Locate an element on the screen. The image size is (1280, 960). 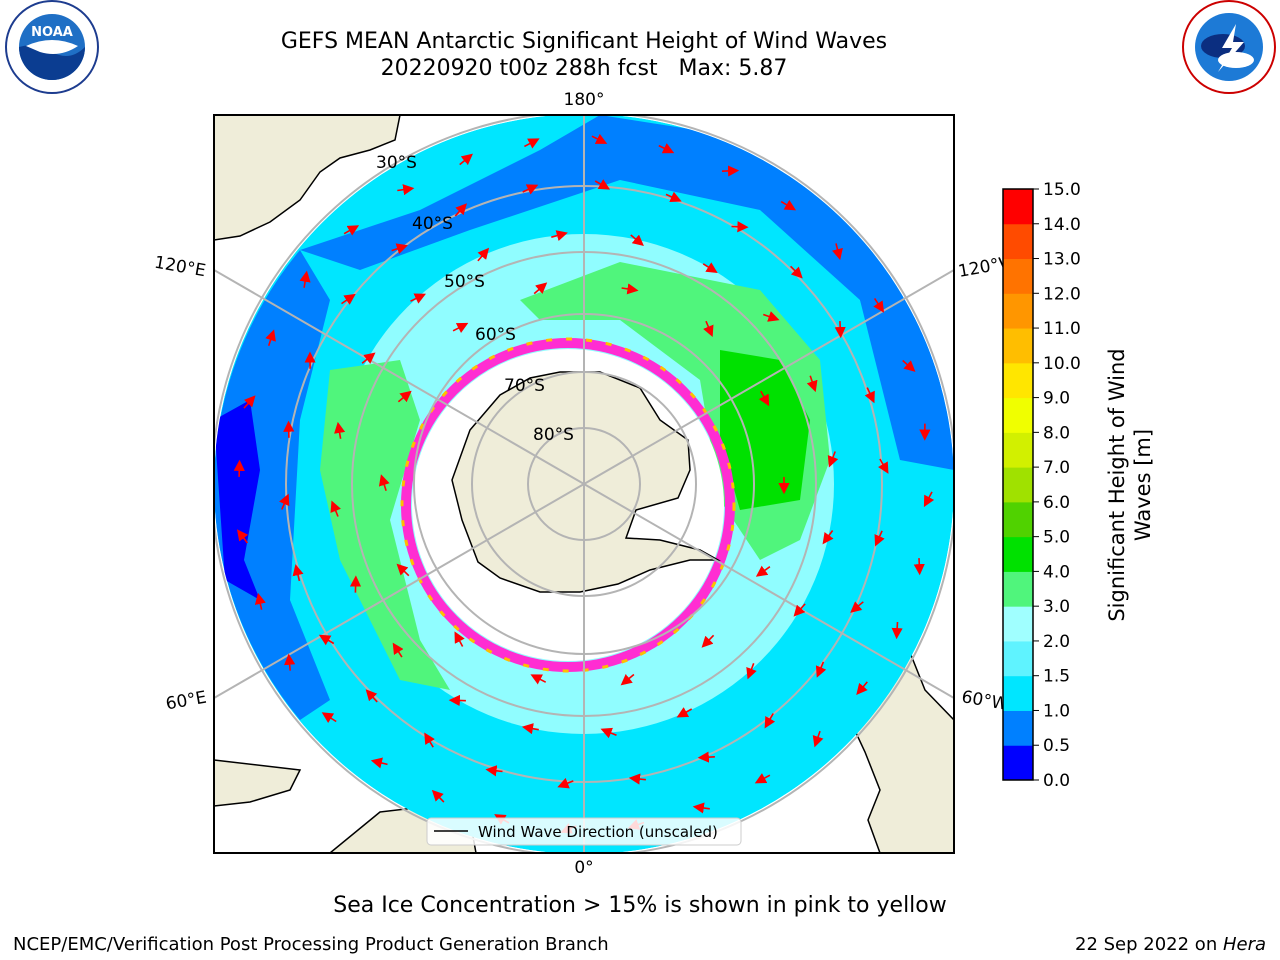
colorbar-tick-label: 4.0 is located at coordinates (1056, 572).